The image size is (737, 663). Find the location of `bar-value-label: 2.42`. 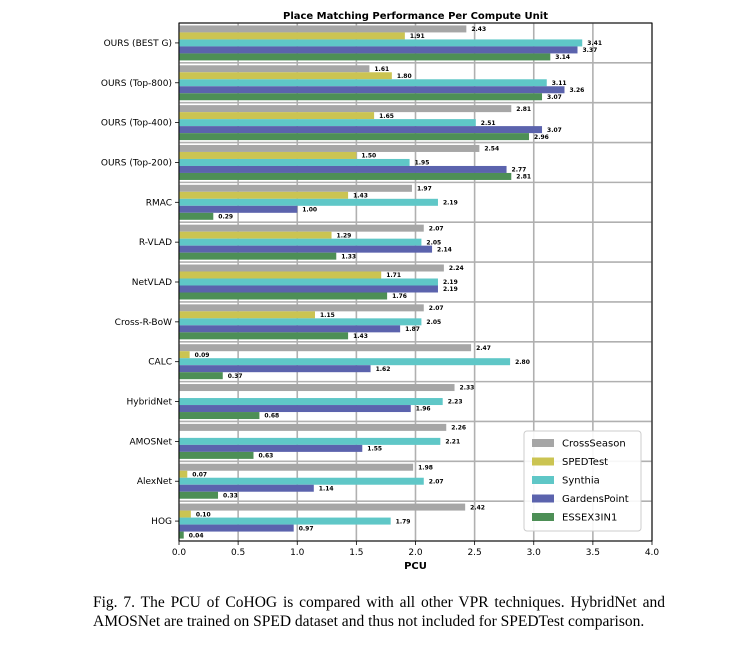

bar-value-label: 2.42 is located at coordinates (477, 507).